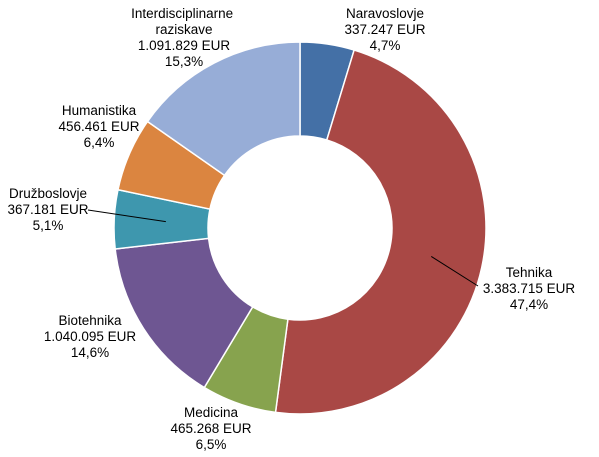  I want to click on label-medicina-amount: 465.268 EUR, so click(210, 428).